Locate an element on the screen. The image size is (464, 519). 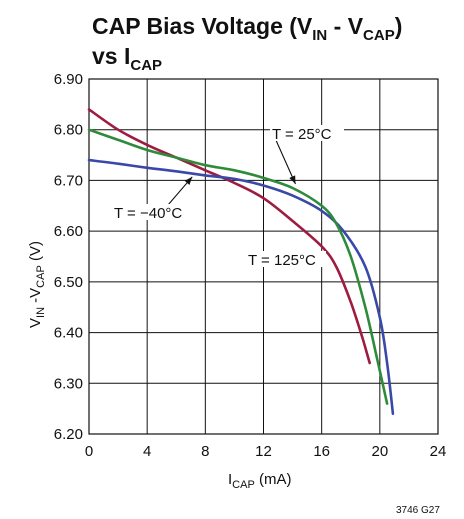
arrow-t25-head is located at coordinates (292, 180).